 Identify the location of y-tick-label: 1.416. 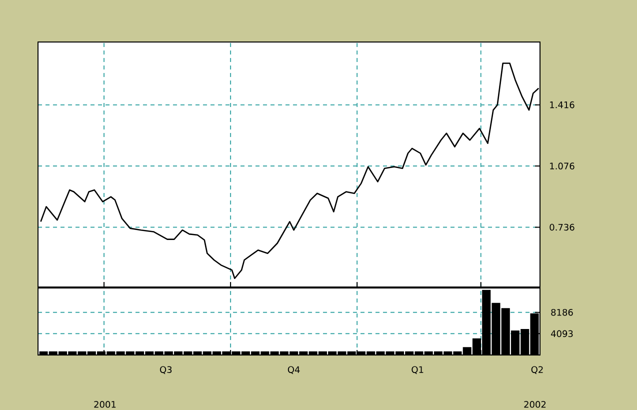
(562, 104).